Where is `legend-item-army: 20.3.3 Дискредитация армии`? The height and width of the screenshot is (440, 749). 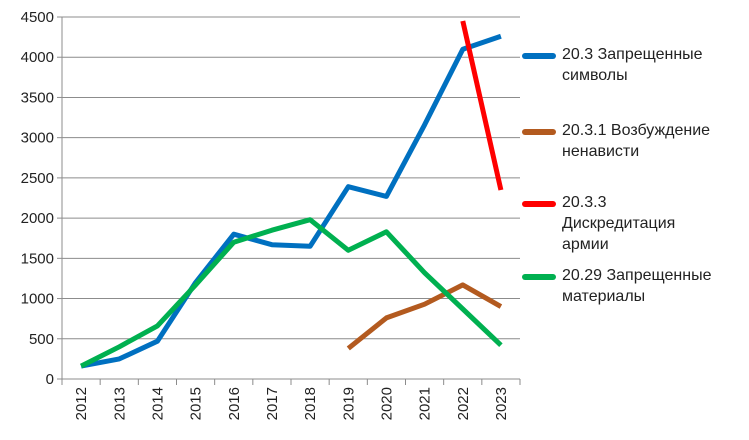
legend-item-army: 20.3.3 Дискредитация армии is located at coordinates (632, 223).